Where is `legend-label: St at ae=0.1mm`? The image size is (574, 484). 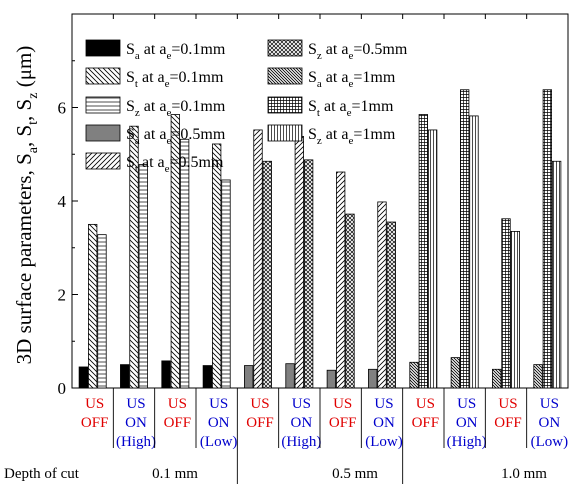 legend-label: St at ae=0.1mm is located at coordinates (175, 79).